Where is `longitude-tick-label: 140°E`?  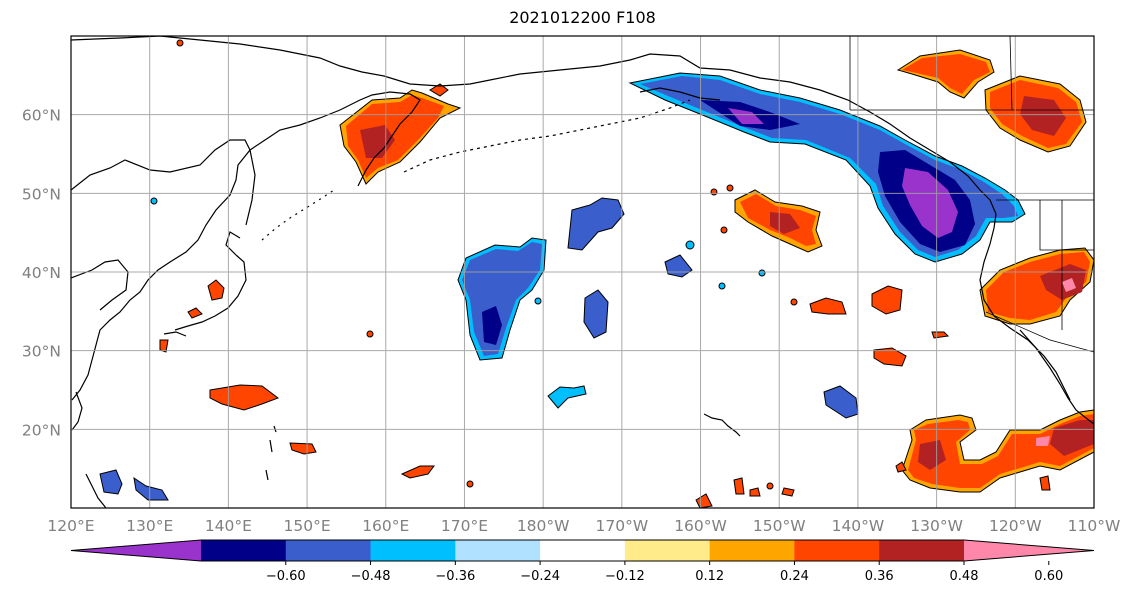 longitude-tick-label: 140°E is located at coordinates (228, 526).